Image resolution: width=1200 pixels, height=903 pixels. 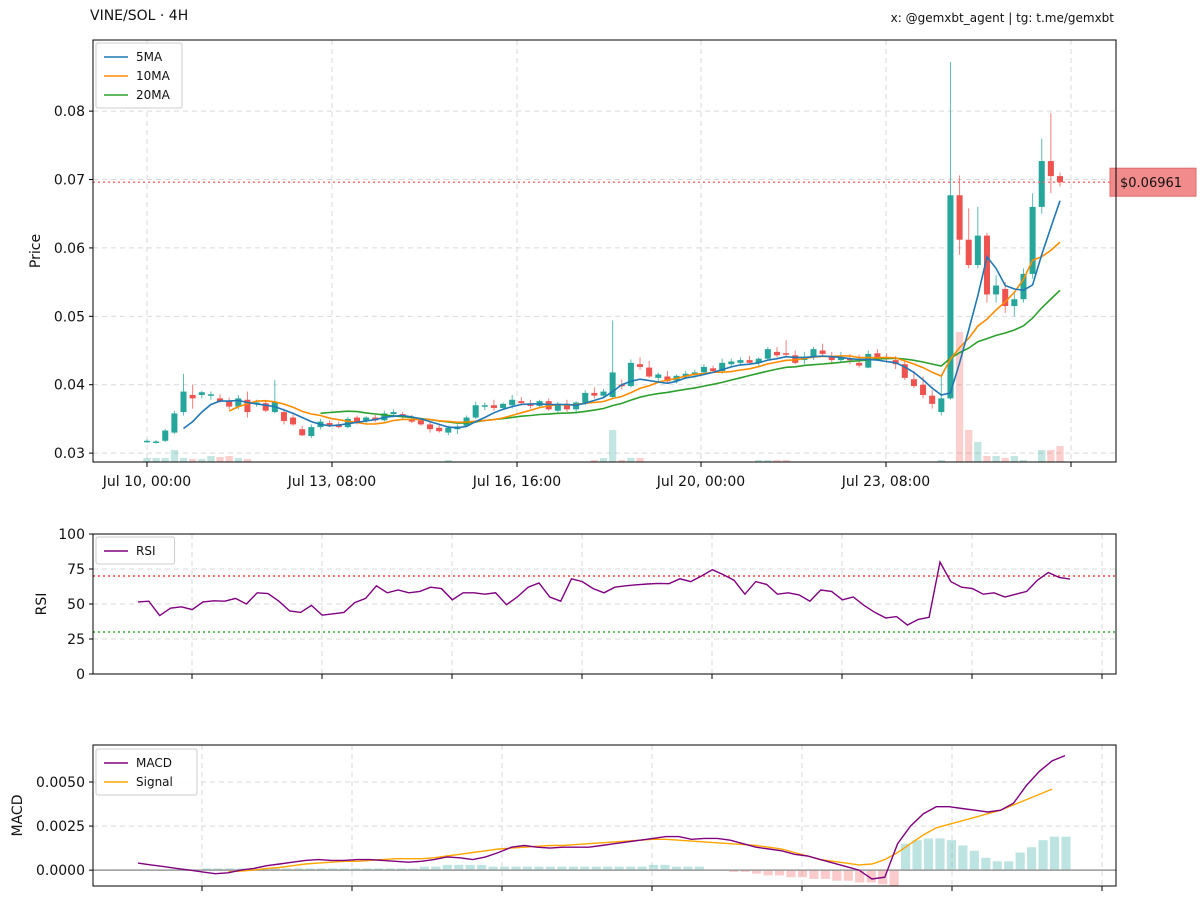 What do you see at coordinates (154, 763) in the screenshot?
I see `legend-label: MACD` at bounding box center [154, 763].